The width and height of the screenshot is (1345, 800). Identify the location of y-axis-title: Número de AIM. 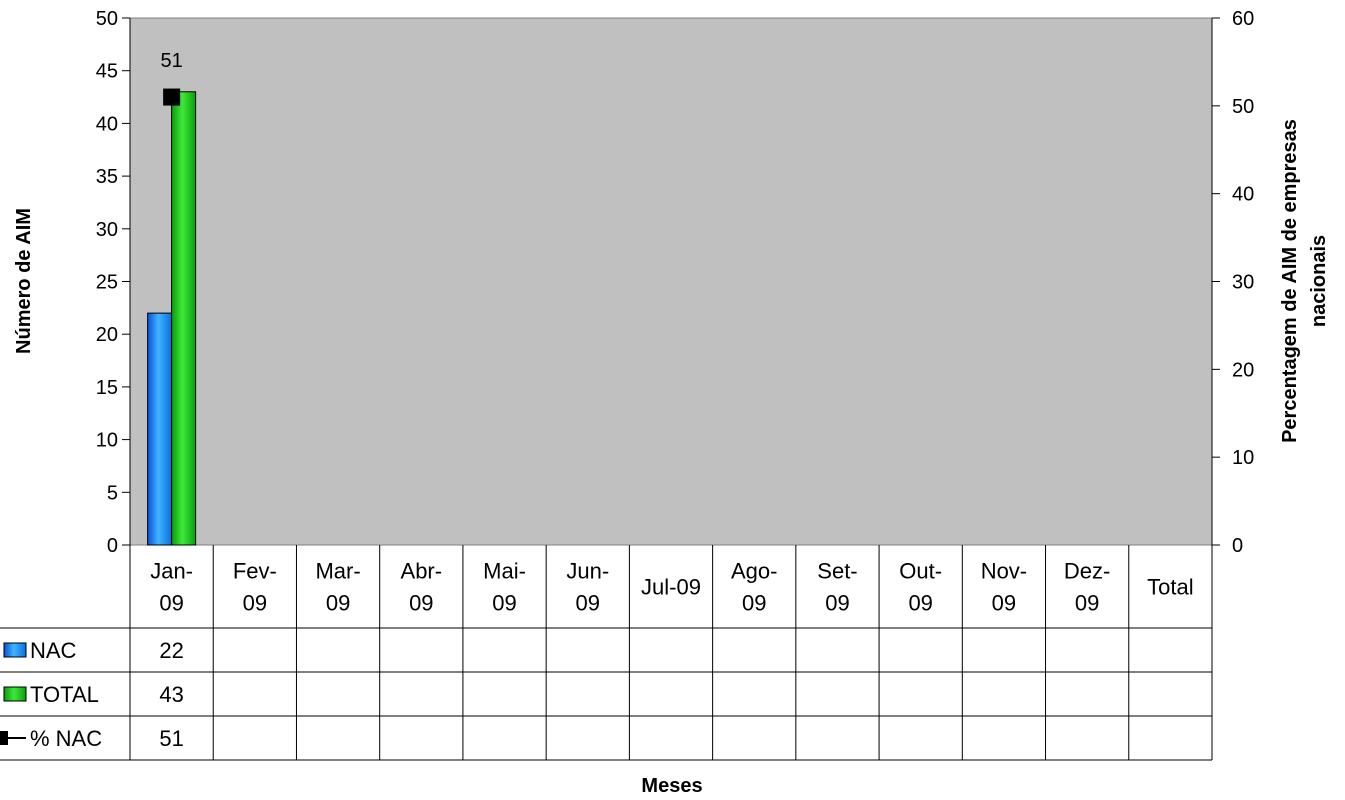
(24, 281).